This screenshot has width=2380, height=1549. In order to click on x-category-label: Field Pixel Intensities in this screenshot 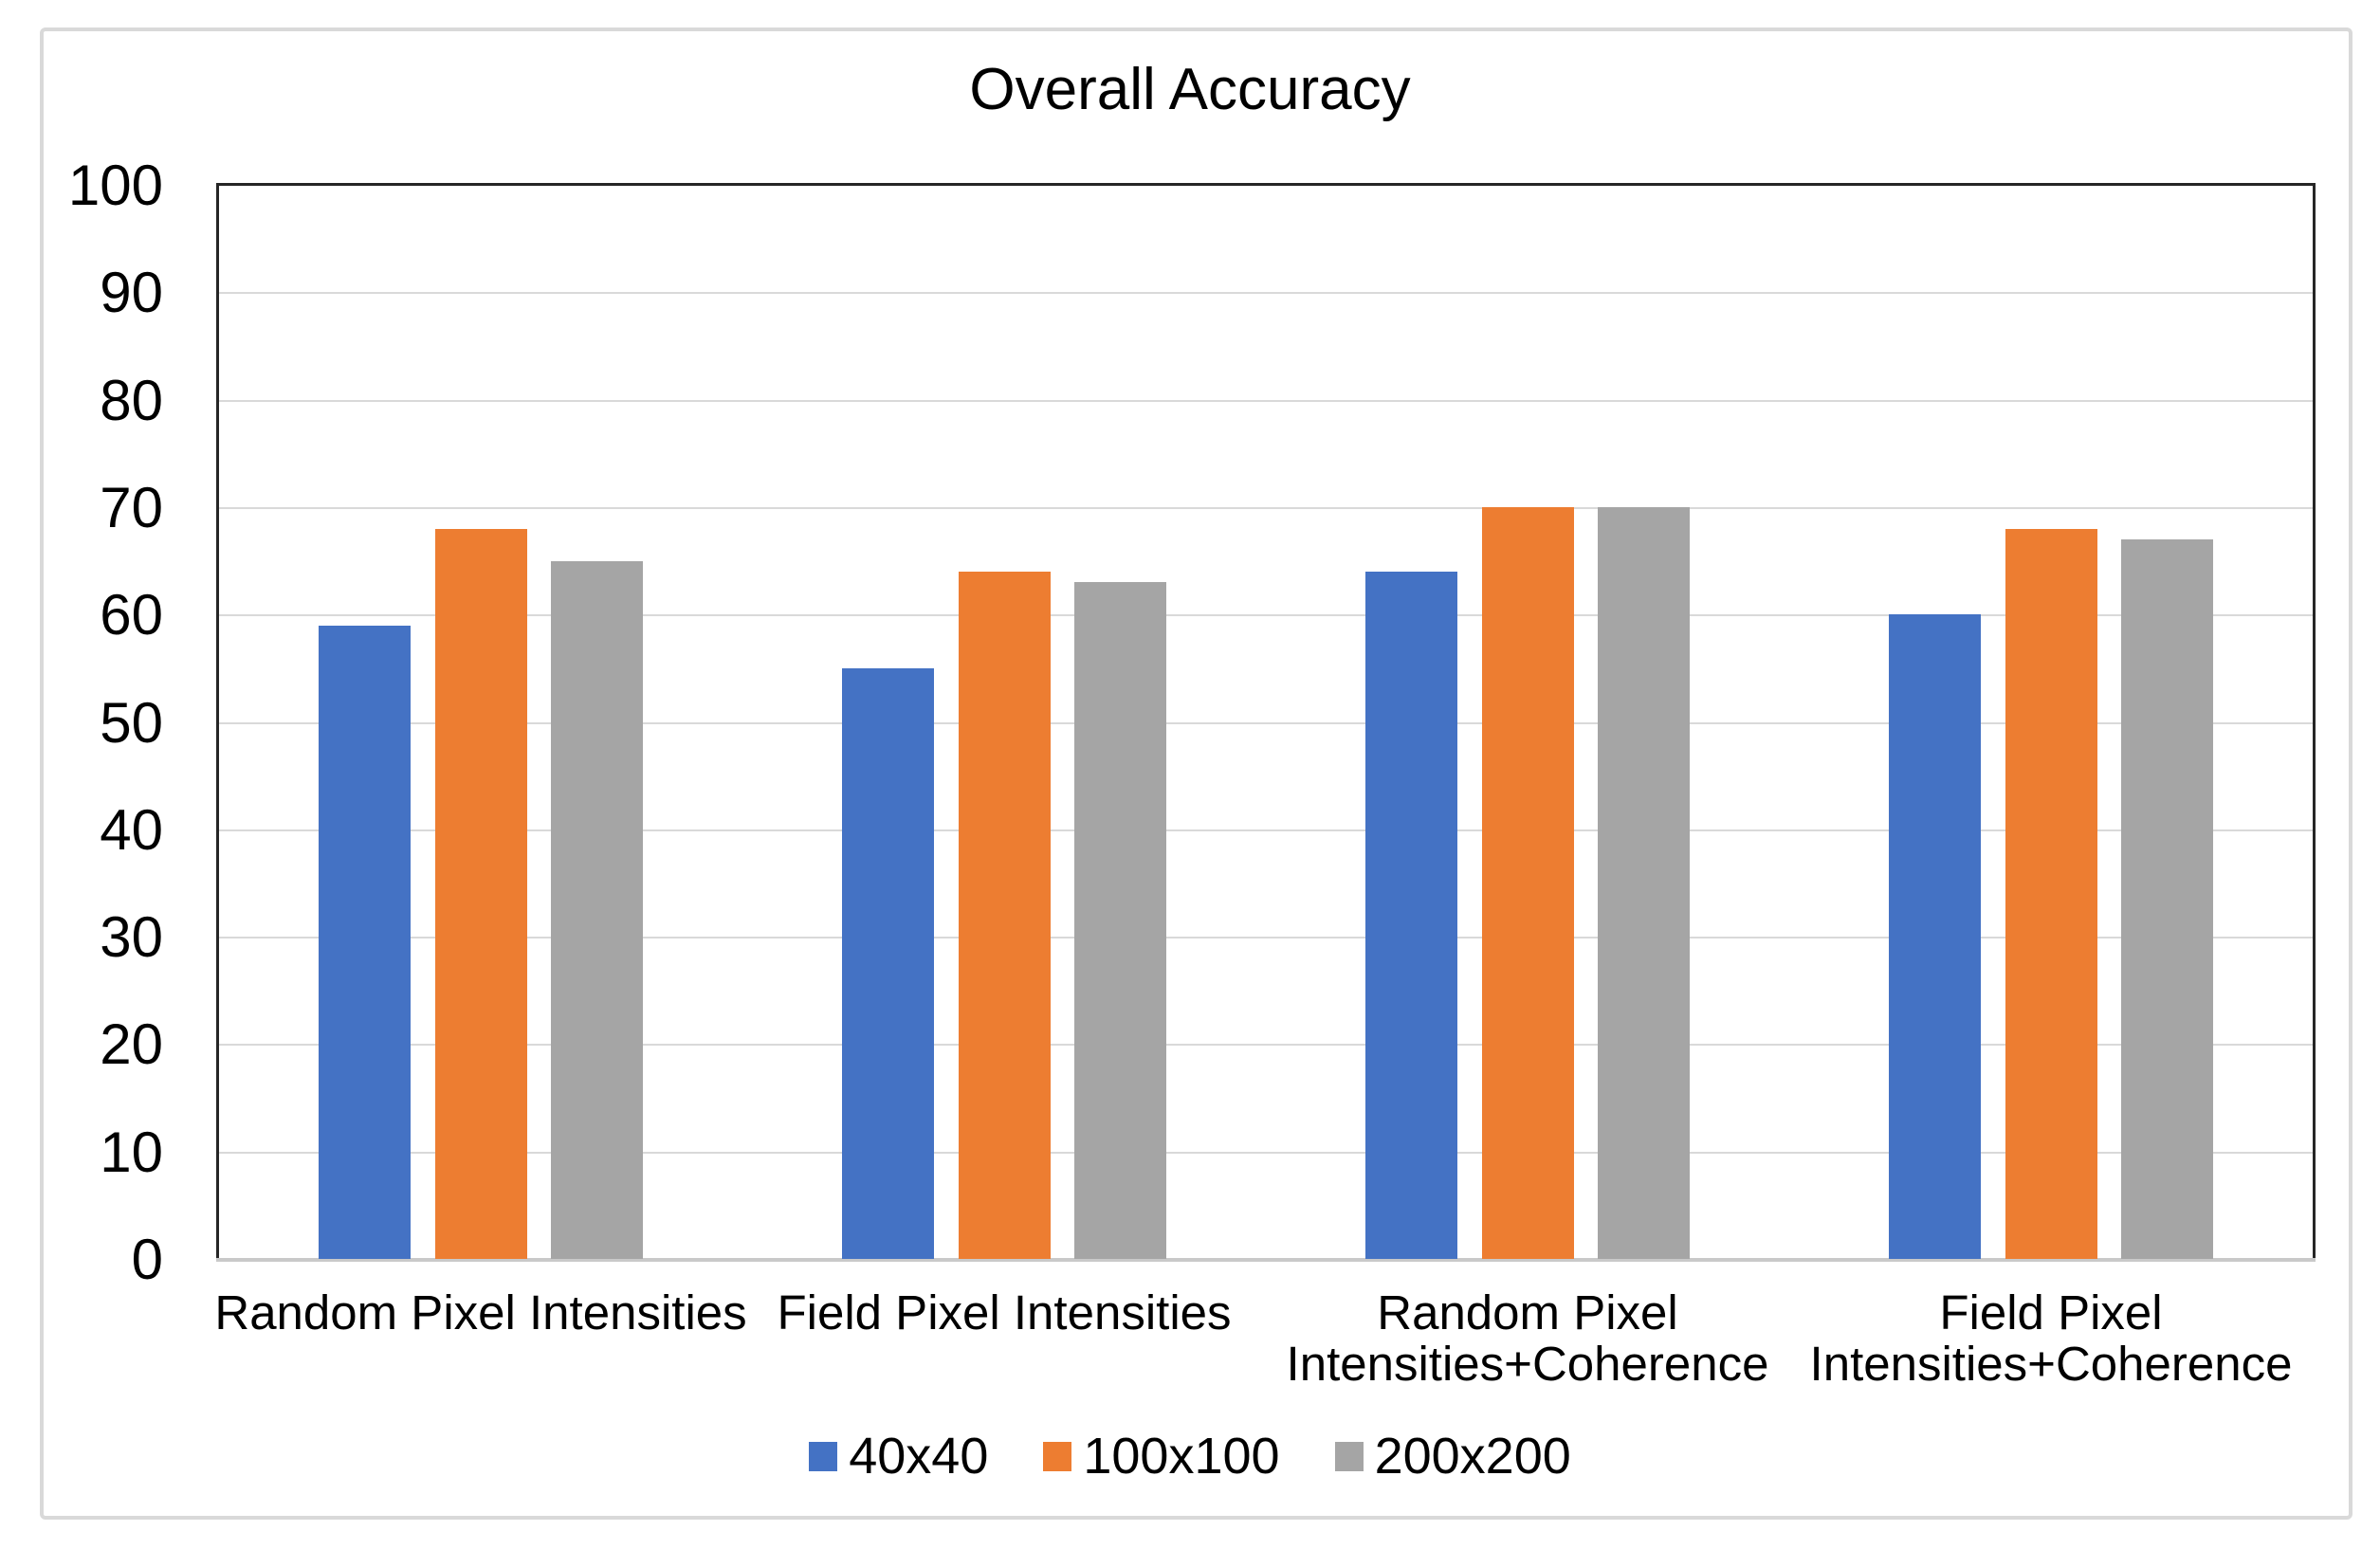, I will do `click(1005, 1312)`.